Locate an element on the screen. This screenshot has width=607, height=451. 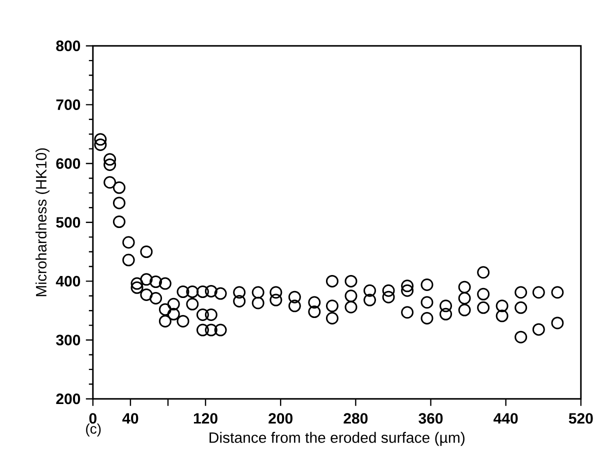
x-tick-label: 360 is located at coordinates (430, 418).